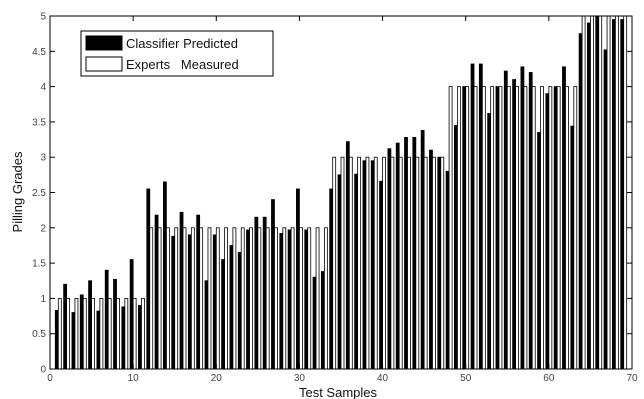  I want to click on y-tick-label: 1, so click(43, 299).